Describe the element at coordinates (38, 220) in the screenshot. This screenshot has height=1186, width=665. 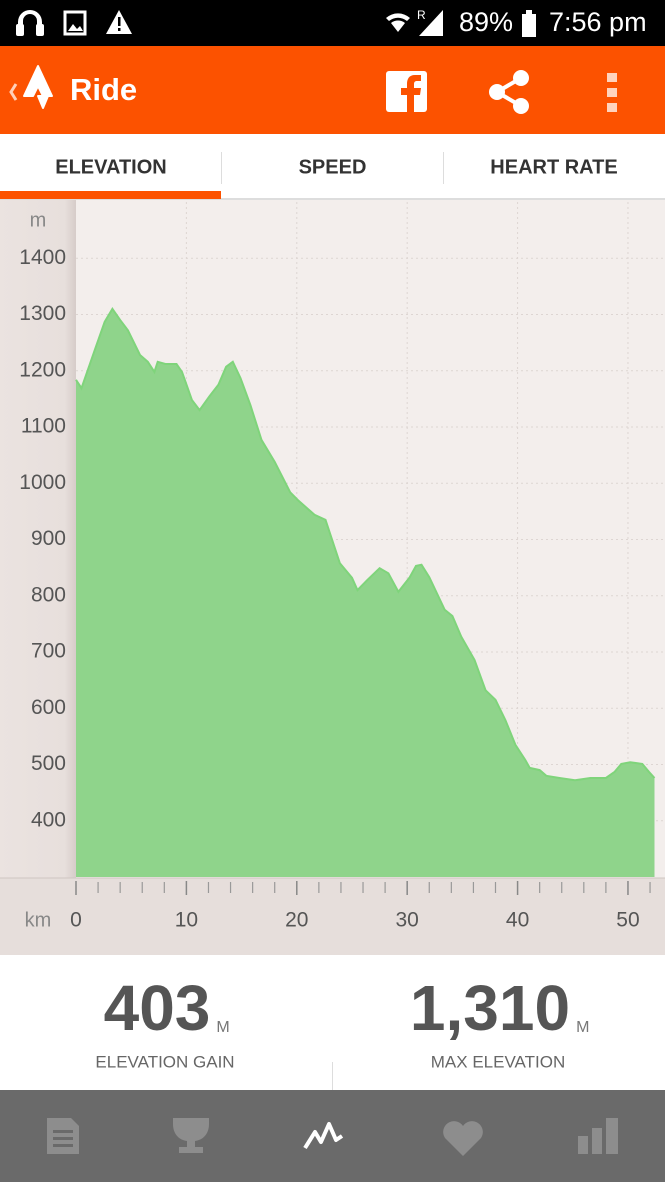
I see `y-unit-label: m` at that location.